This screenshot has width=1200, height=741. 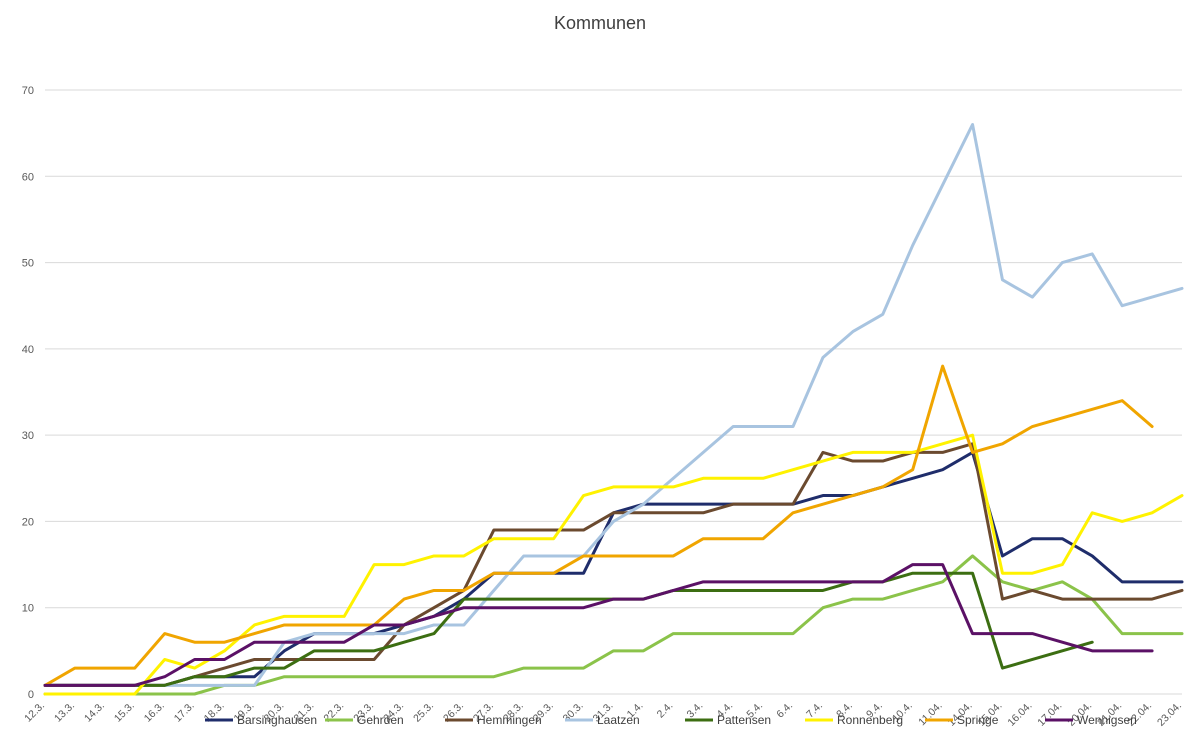 I want to click on legend-label: Gehrden, so click(x=380, y=720).